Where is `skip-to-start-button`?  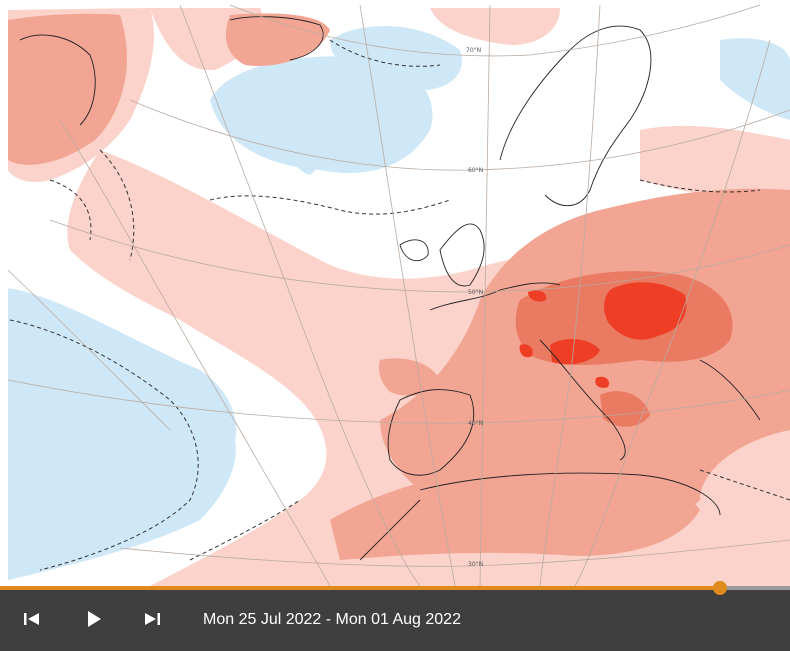 skip-to-start-button is located at coordinates (32, 621).